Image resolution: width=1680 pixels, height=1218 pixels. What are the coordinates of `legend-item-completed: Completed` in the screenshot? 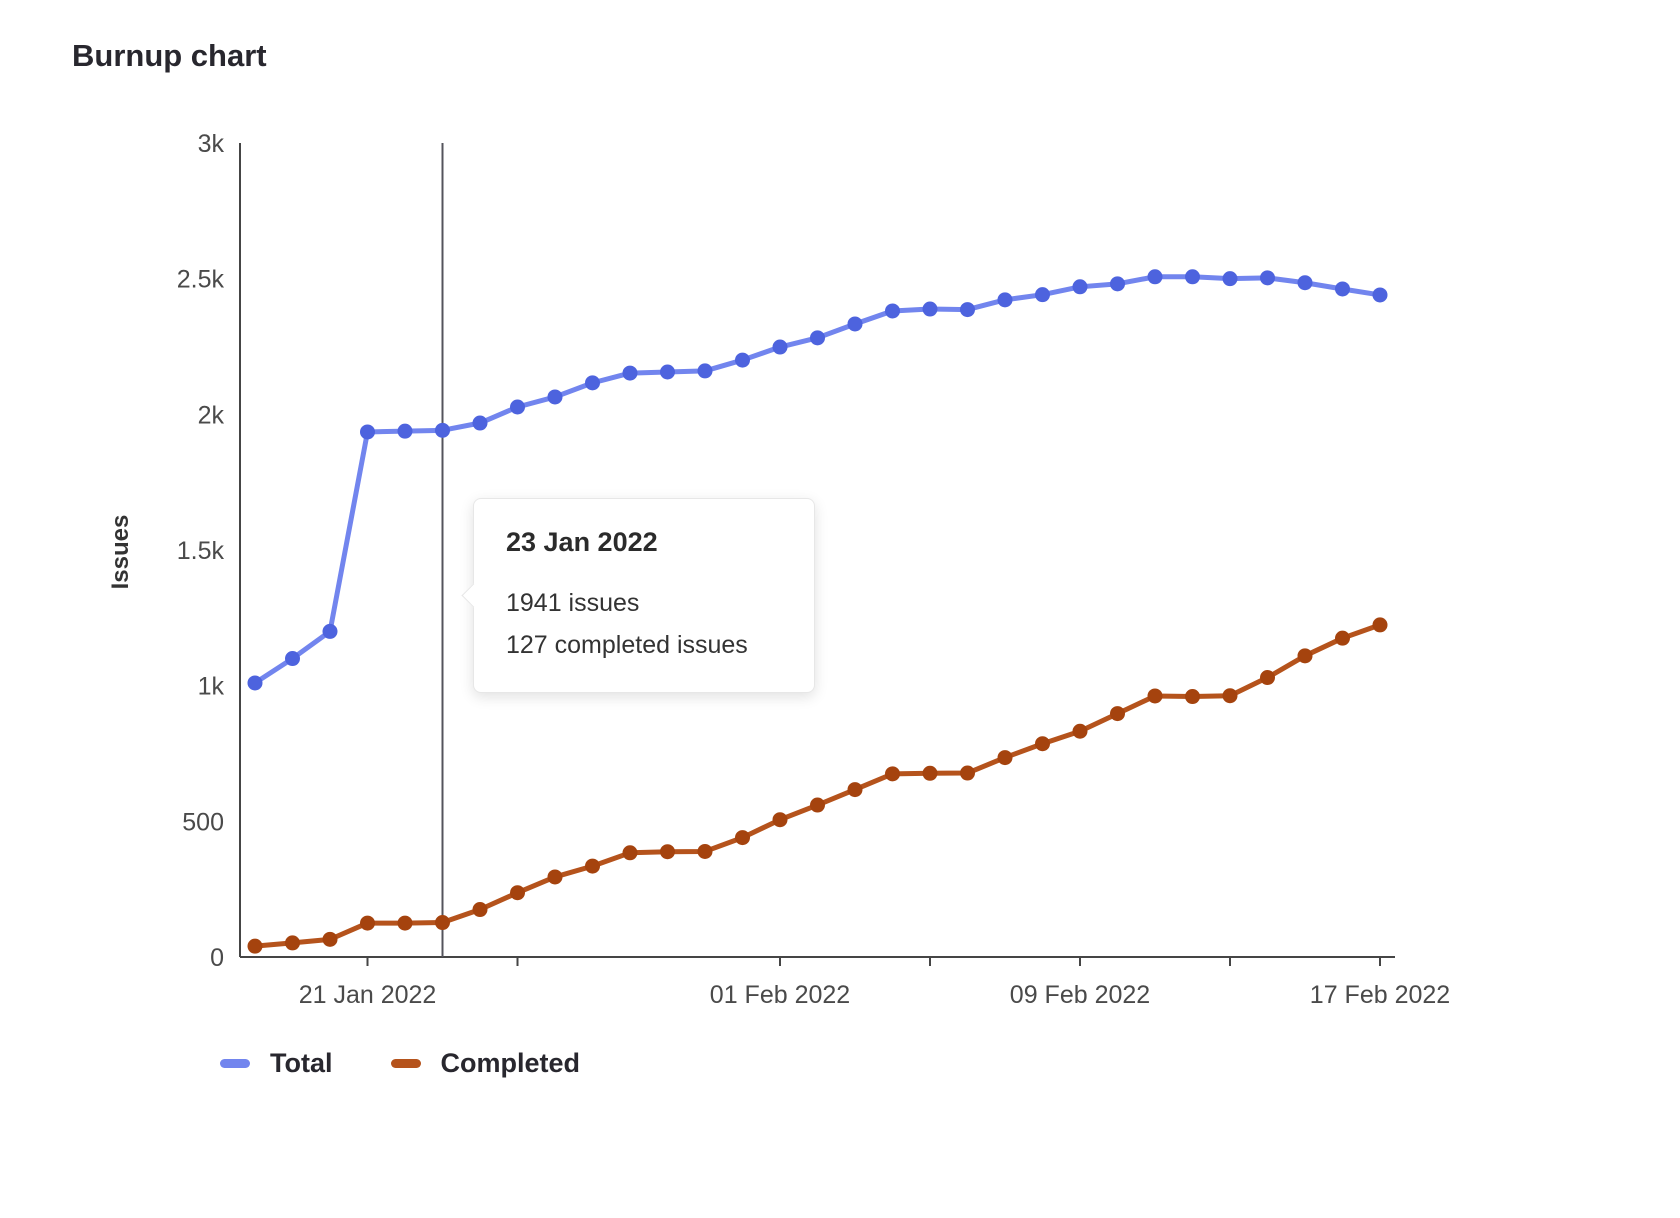 It's located at (485, 1063).